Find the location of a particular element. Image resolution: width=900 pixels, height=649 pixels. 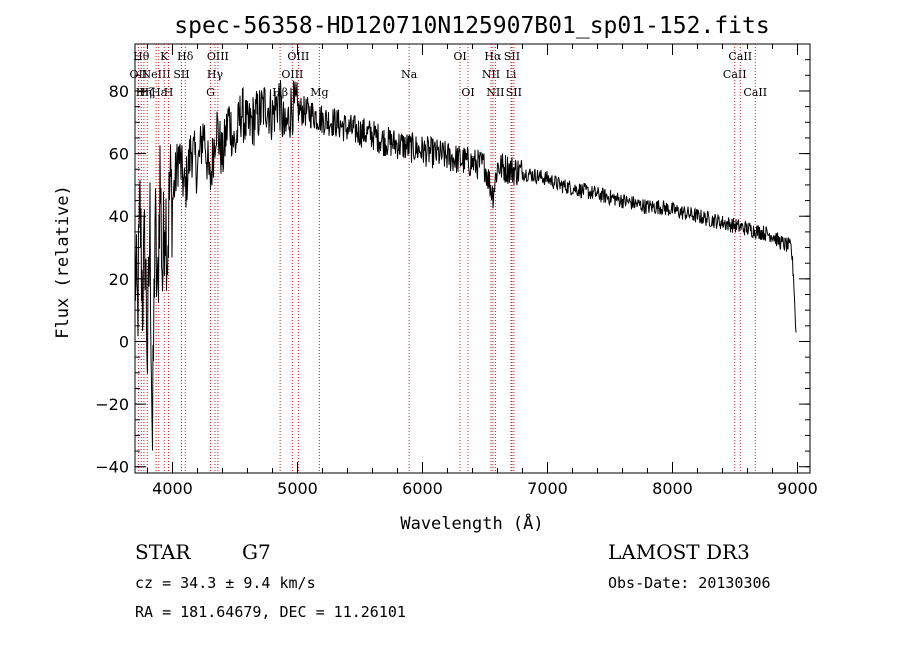

y-tick-label: −20 is located at coordinates (112, 404).